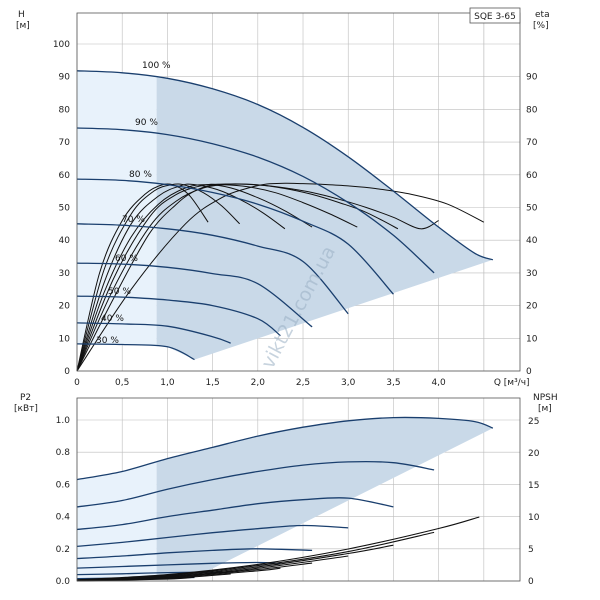 The image size is (600, 600). I want to click on x-tick-label: 2,0, so click(258, 383).